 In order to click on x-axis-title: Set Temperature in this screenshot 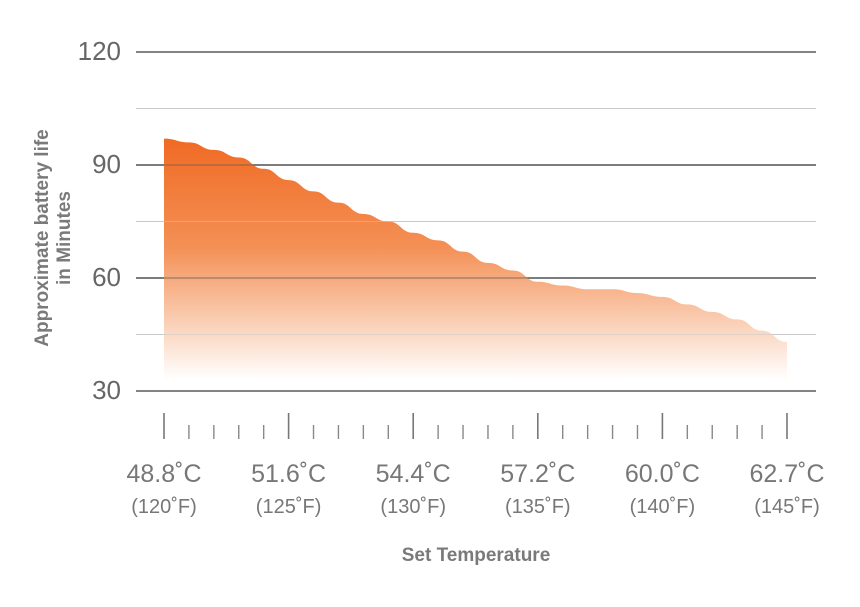, I will do `click(476, 555)`.